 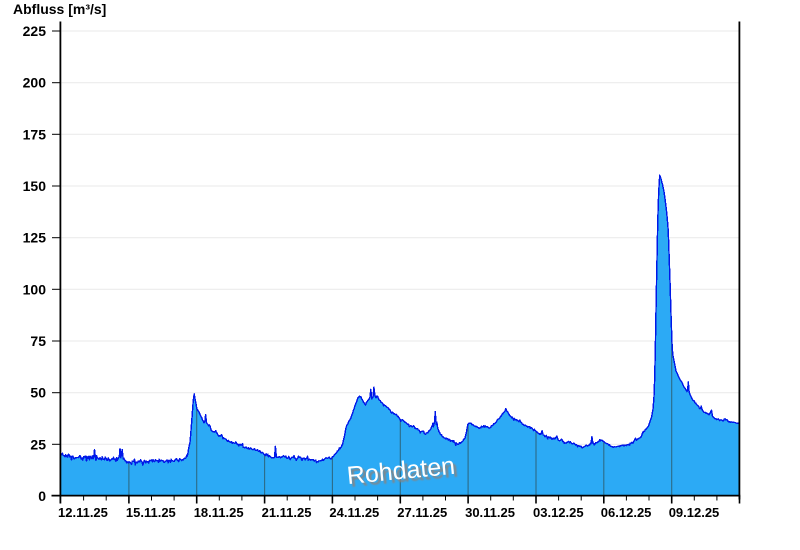 What do you see at coordinates (35, 289) in the screenshot?
I see `svg-text: 100` at bounding box center [35, 289].